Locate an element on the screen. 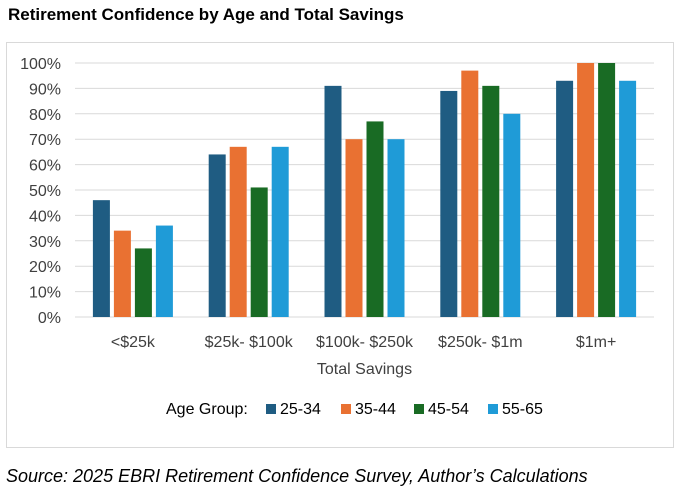 The width and height of the screenshot is (679, 492). y-tick-label: 80% is located at coordinates (45, 115).